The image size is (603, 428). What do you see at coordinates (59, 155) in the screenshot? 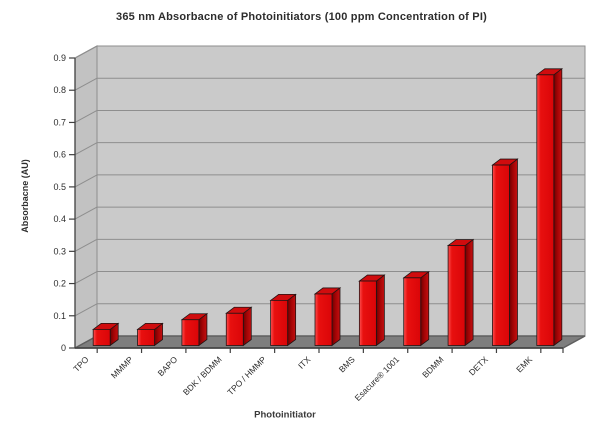
I see `y-tick-label: 0.6` at bounding box center [59, 155].